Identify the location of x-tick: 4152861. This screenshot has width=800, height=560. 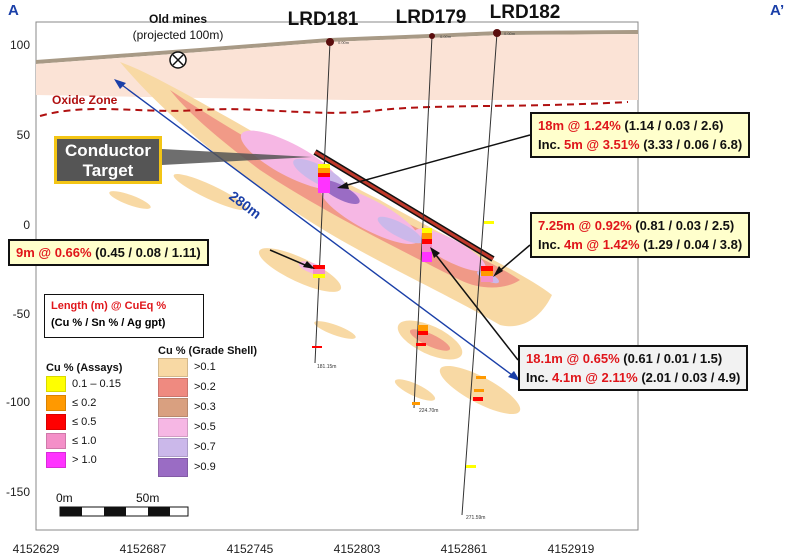
(464, 549).